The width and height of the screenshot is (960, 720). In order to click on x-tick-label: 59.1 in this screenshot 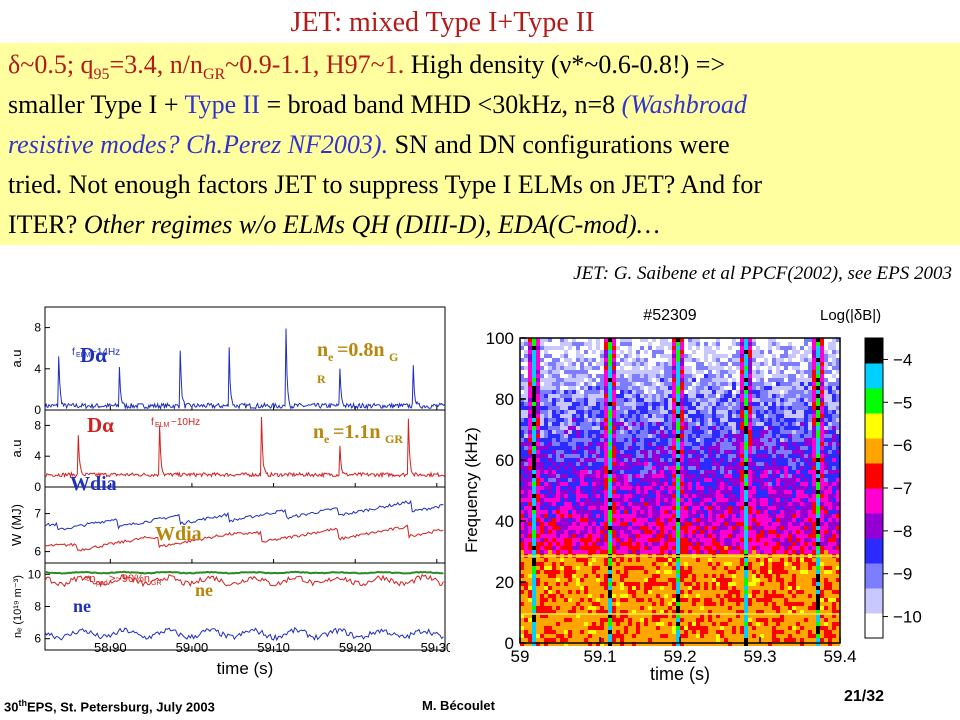, I will do `click(599, 656)`.